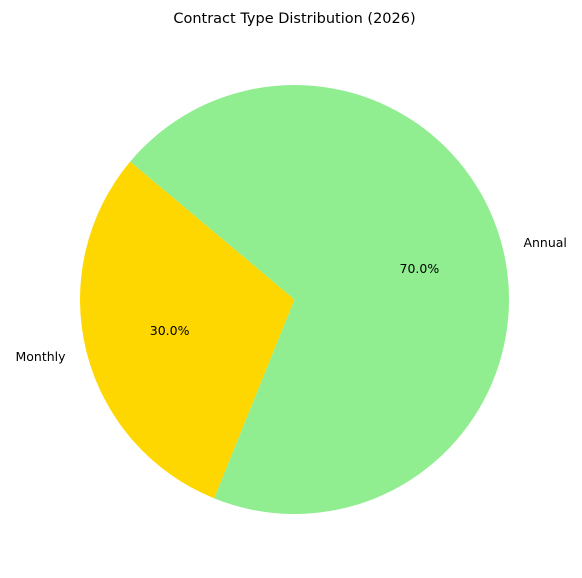 This screenshot has height=578, width=582. What do you see at coordinates (544, 242) in the screenshot?
I see `slice-label-annual: Annual` at bounding box center [544, 242].